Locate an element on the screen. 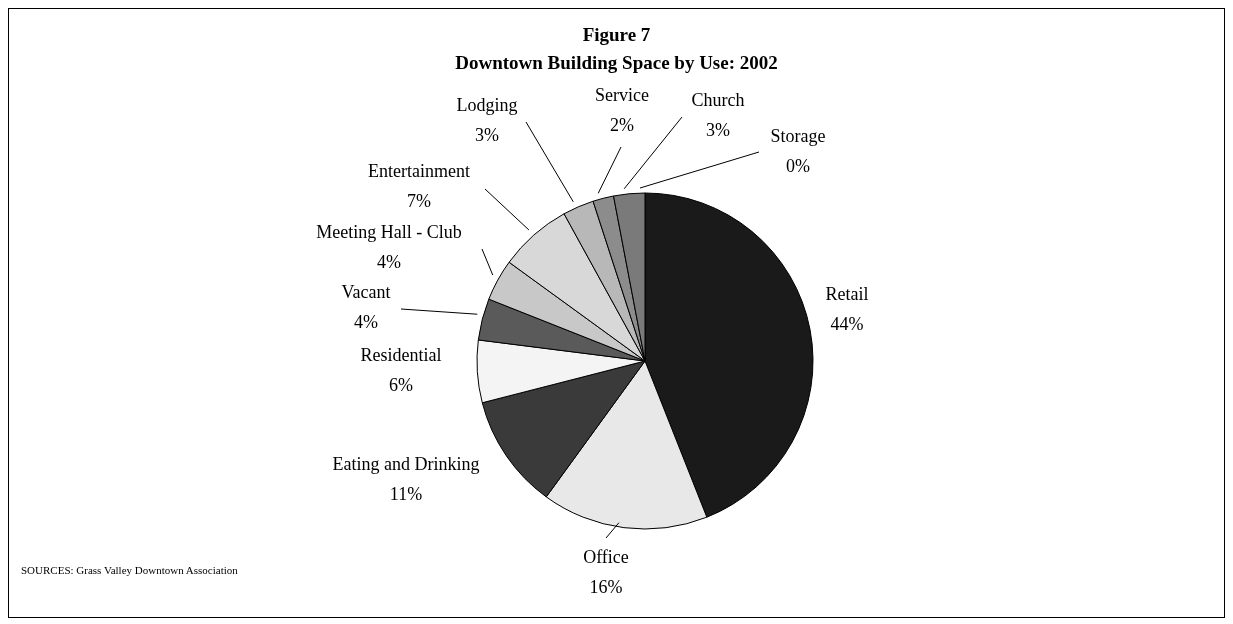 This screenshot has height=624, width=1233. data-label: 7% is located at coordinates (419, 201).